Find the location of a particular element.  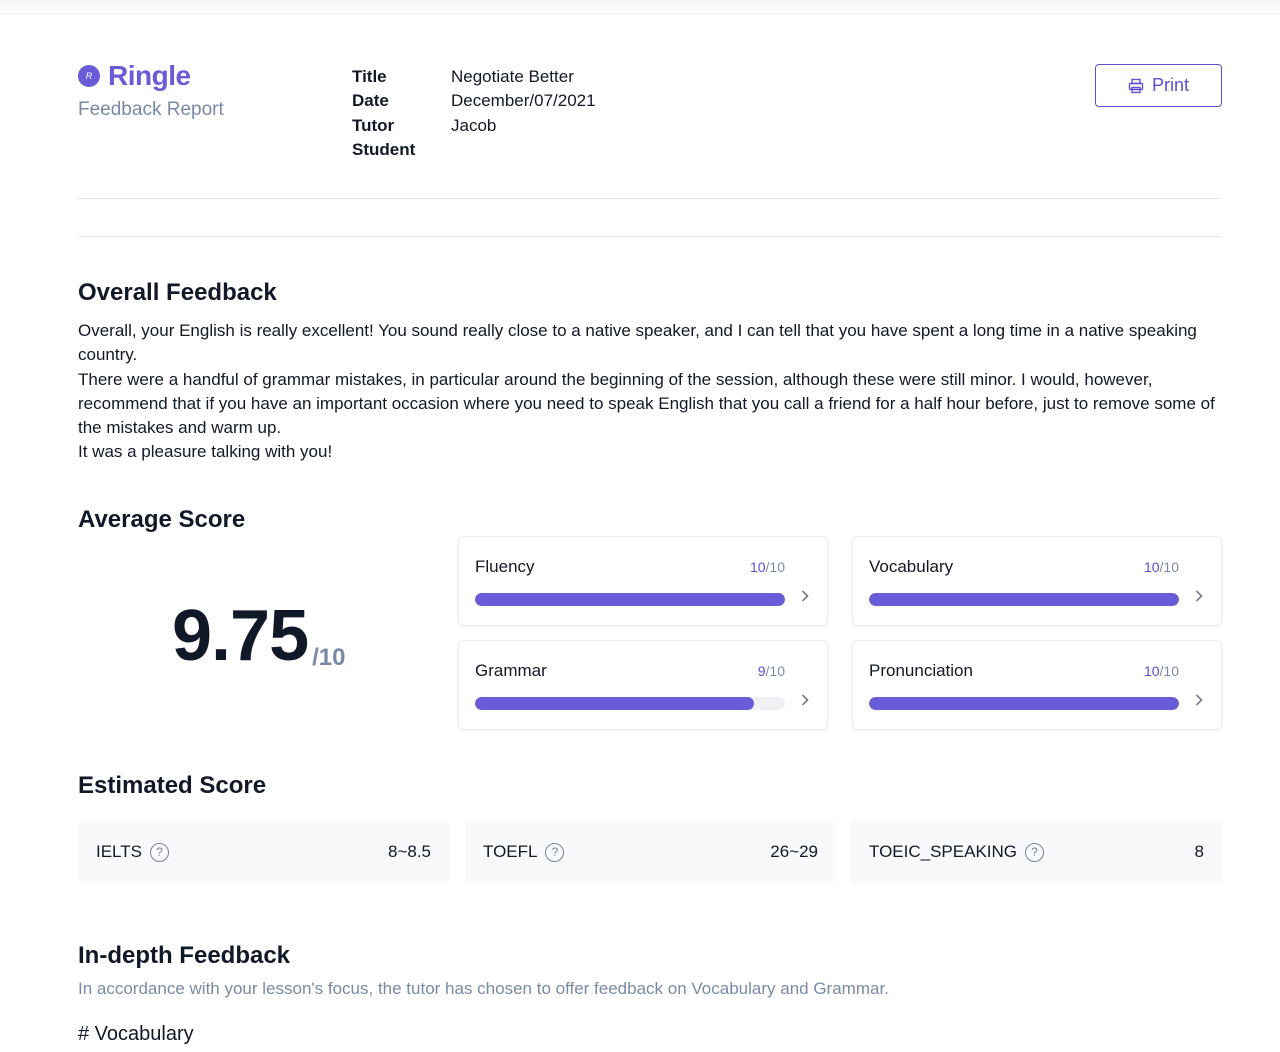

print-button: Print is located at coordinates (1158, 85).